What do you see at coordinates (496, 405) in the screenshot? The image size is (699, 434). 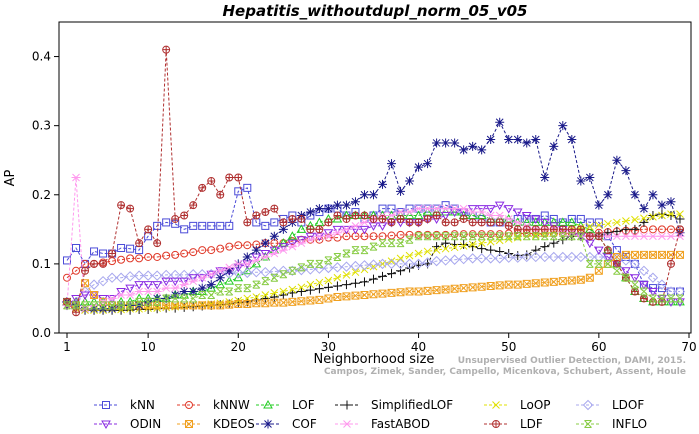 I see `legend-marker-loop` at bounding box center [496, 405].